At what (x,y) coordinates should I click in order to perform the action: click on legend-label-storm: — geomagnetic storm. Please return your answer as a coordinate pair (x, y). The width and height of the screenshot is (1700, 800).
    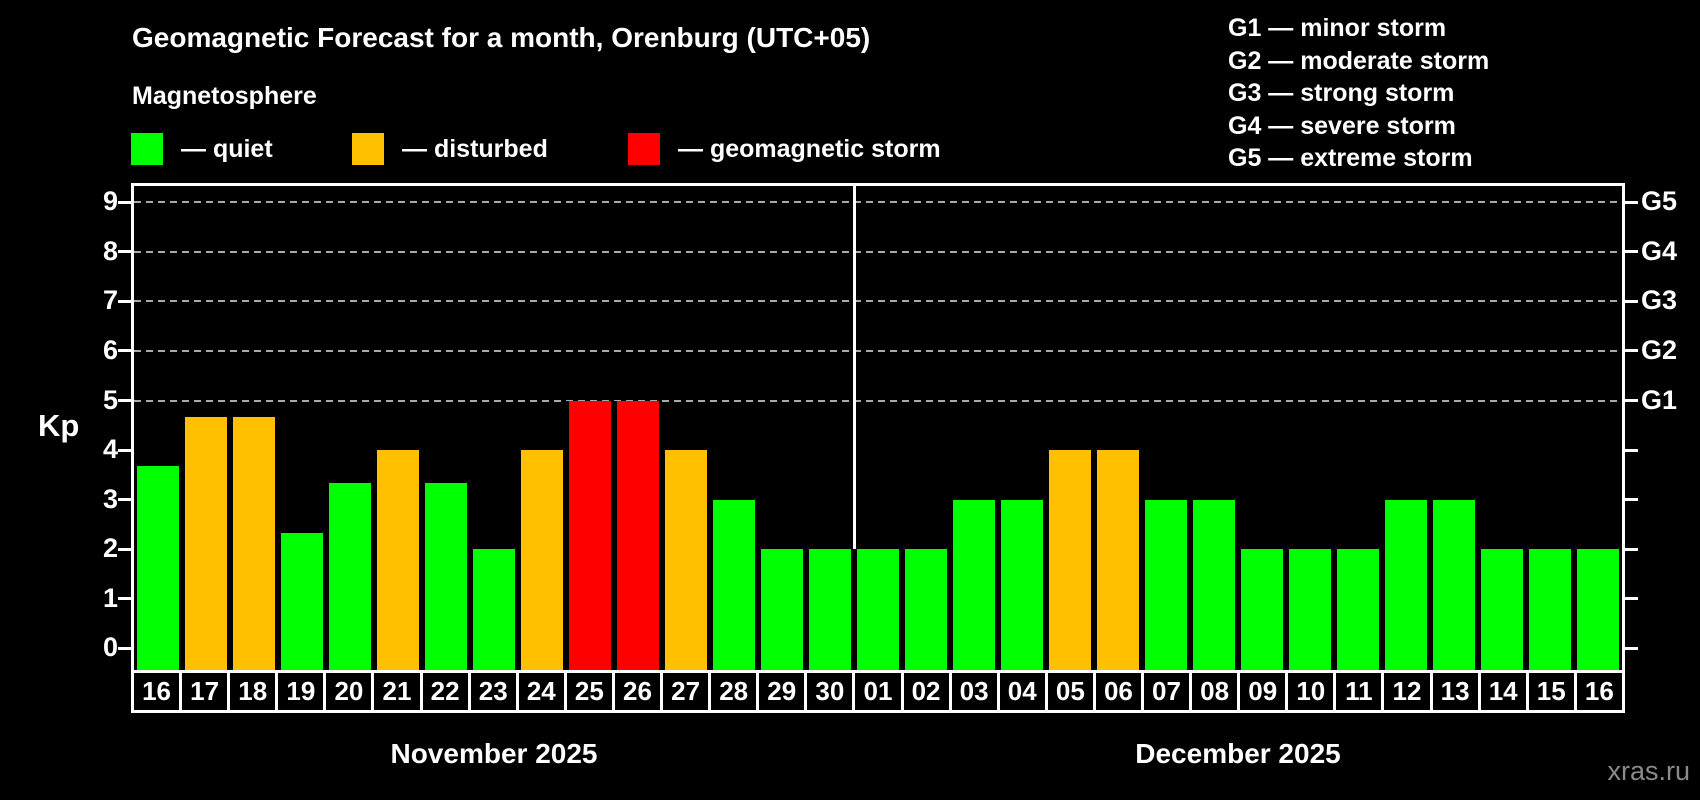
    Looking at the image, I should click on (809, 148).